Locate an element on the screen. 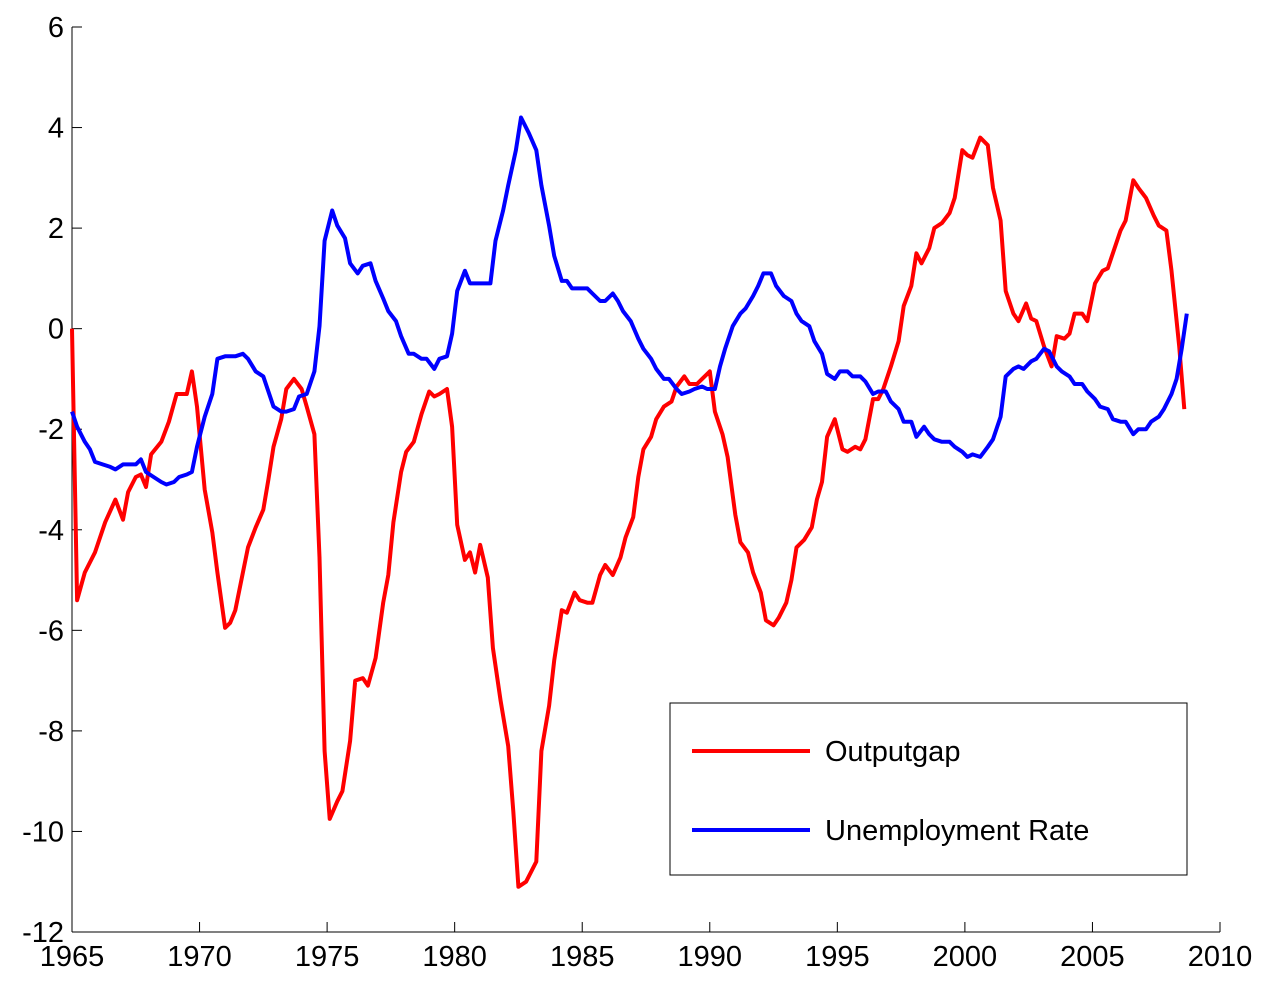 The height and width of the screenshot is (982, 1263). x-tick-label: 1980 is located at coordinates (454, 957).